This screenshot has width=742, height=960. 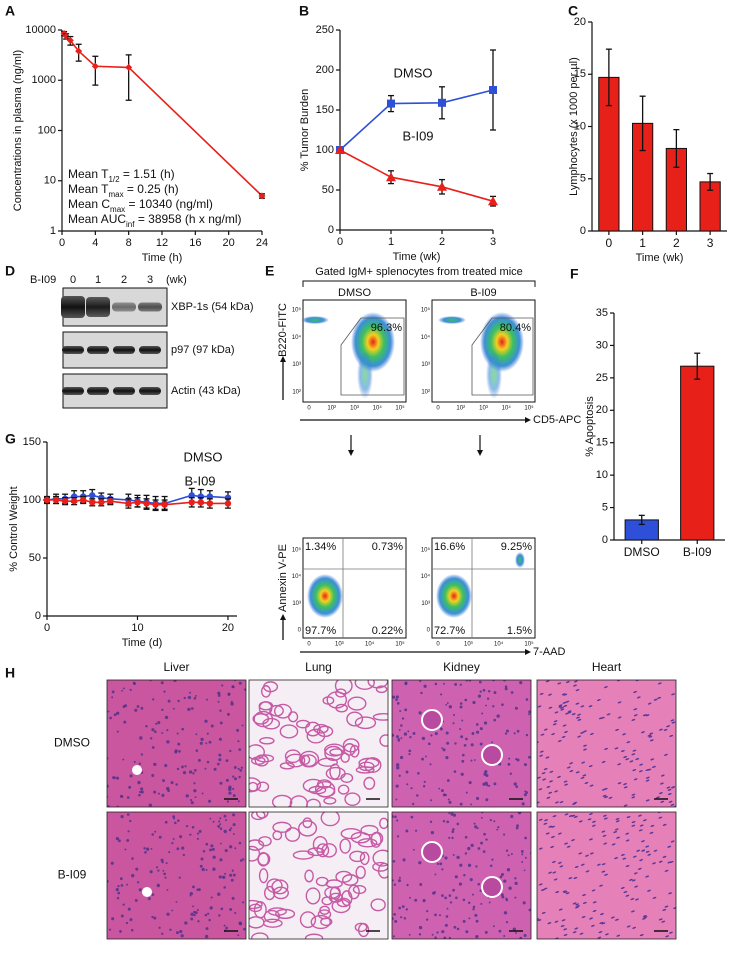 What do you see at coordinates (47, 130) in the screenshot?
I see `y-tick-label: 100` at bounding box center [47, 130].